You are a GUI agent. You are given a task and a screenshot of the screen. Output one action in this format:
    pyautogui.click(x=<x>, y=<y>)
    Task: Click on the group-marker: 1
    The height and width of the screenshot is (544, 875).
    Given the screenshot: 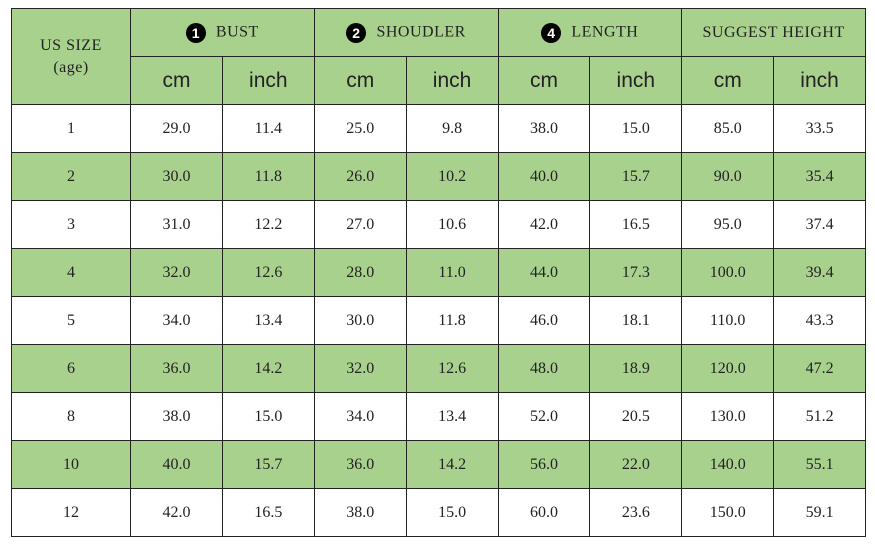 What is the action you would take?
    pyautogui.click(x=195, y=32)
    